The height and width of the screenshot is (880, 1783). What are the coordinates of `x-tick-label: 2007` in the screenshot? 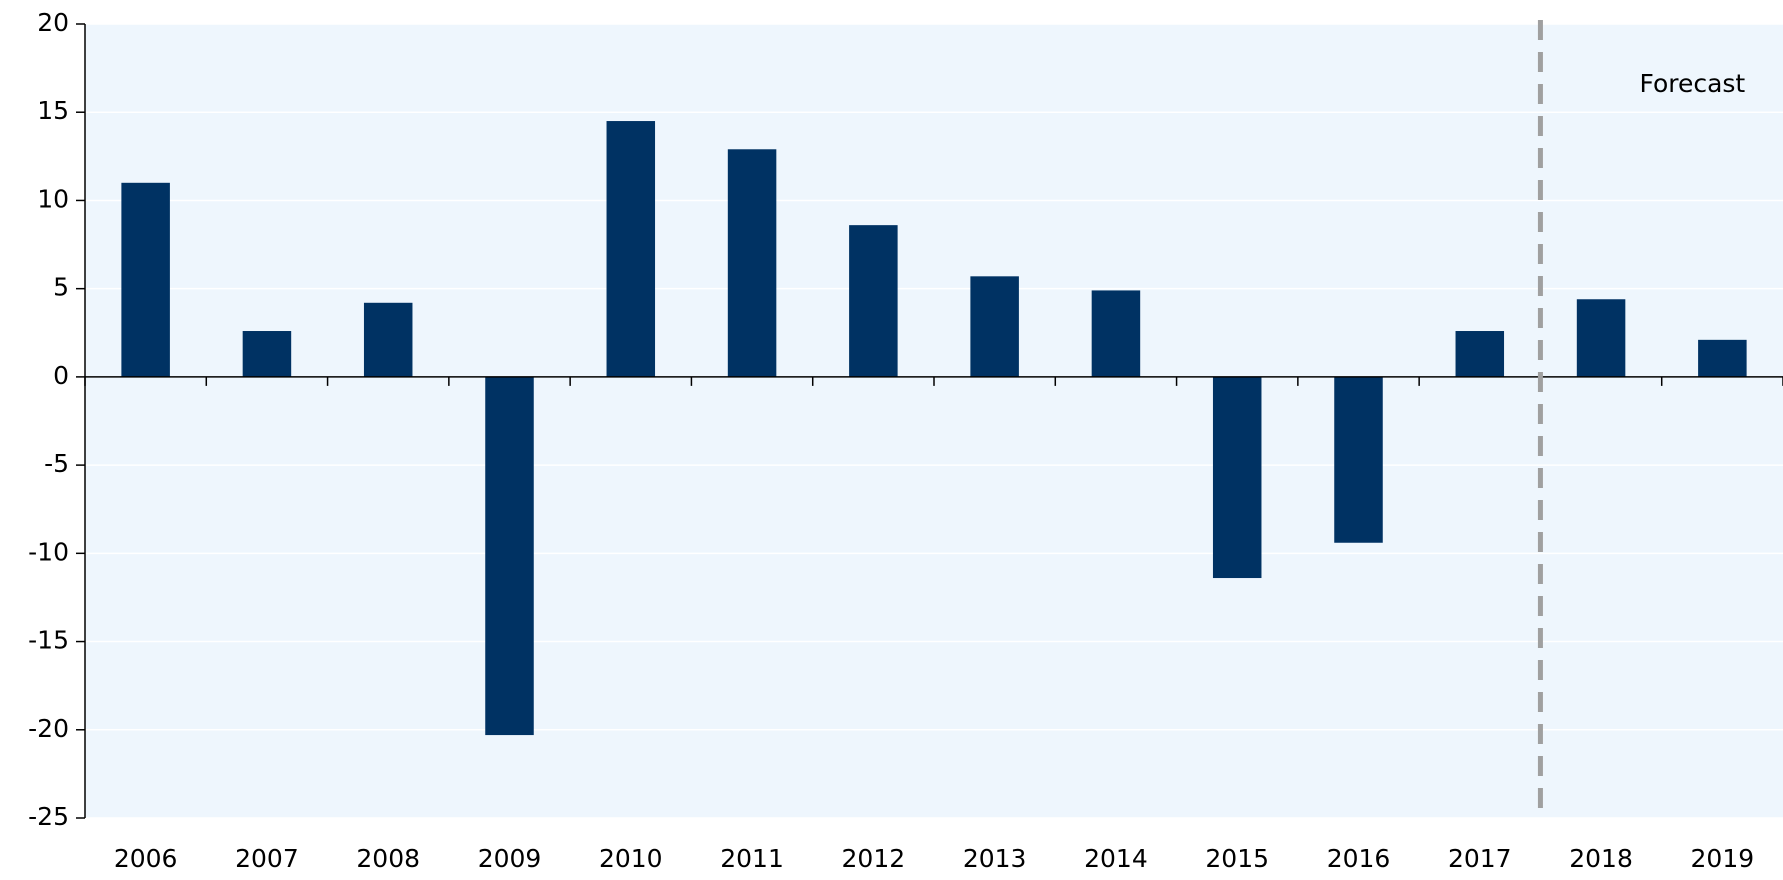 It's located at (267, 858).